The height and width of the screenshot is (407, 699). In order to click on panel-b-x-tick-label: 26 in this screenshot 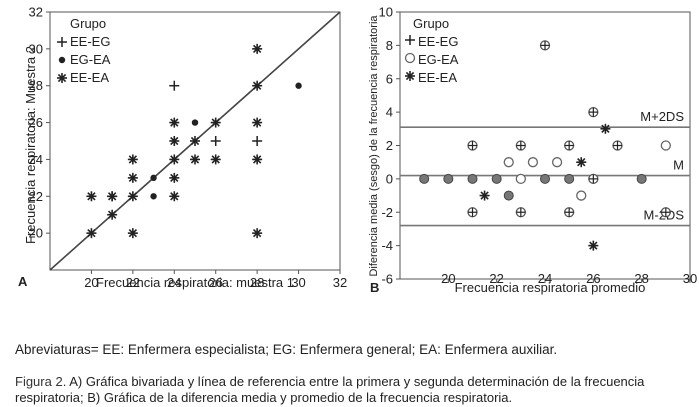, I will do `click(593, 278)`.